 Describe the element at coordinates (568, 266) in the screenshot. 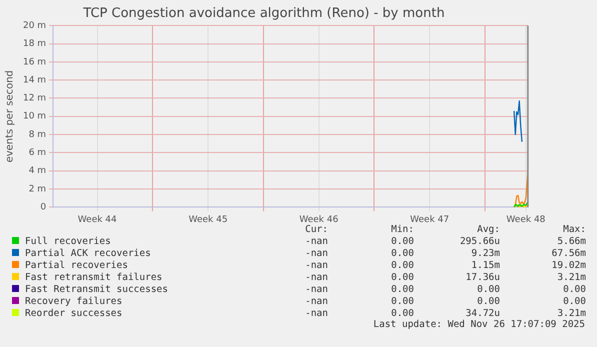

I see `text: 19.02m` at that location.